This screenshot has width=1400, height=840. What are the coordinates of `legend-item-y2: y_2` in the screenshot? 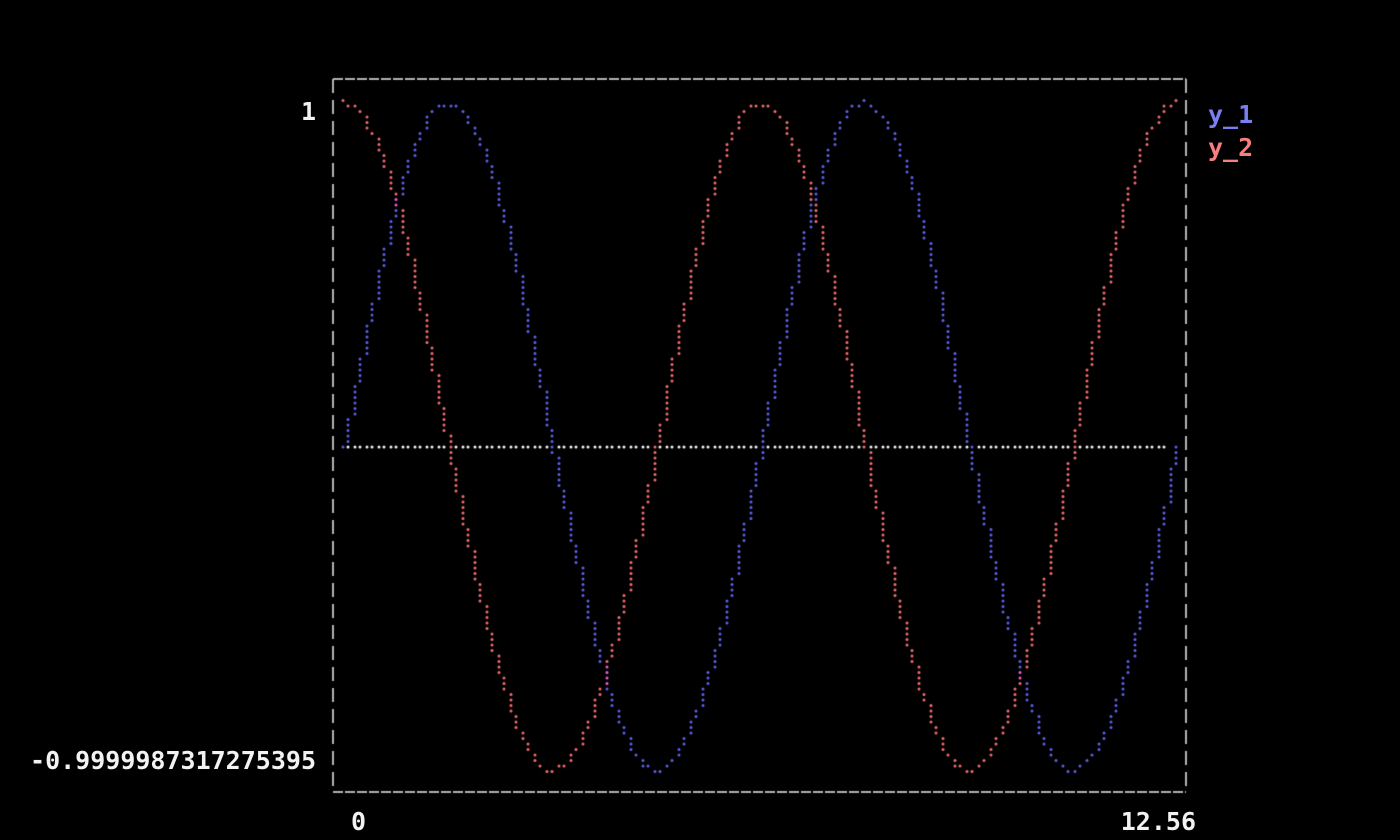 It's located at (1231, 147).